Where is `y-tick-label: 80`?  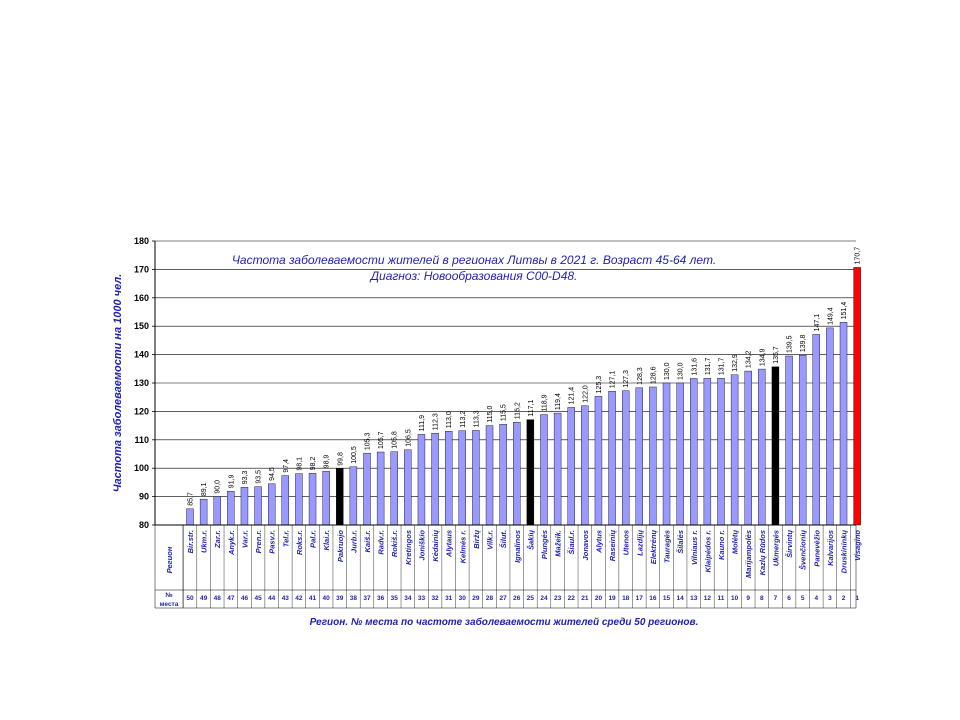 y-tick-label: 80 is located at coordinates (144, 525).